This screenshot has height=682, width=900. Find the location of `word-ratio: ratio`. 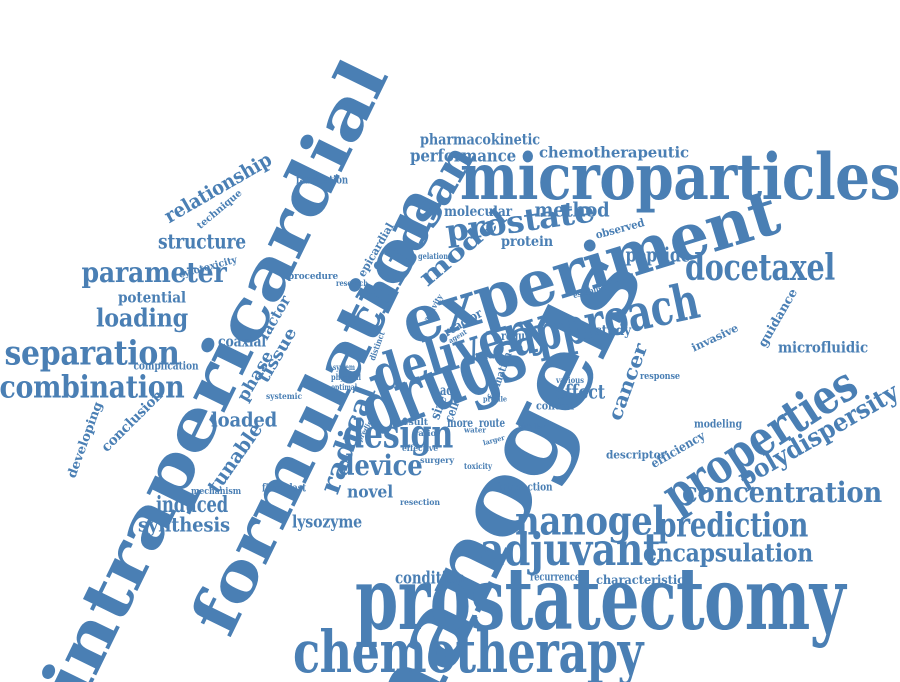

word-ratio: ratio is located at coordinates (425, 432).